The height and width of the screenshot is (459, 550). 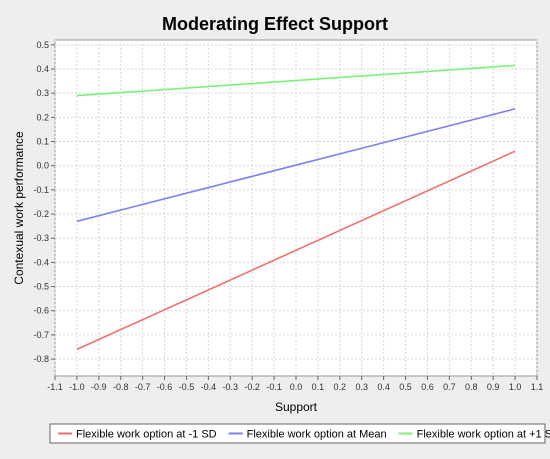 What do you see at coordinates (41, 238) in the screenshot?
I see `y-tick-label: -0.3` at bounding box center [41, 238].